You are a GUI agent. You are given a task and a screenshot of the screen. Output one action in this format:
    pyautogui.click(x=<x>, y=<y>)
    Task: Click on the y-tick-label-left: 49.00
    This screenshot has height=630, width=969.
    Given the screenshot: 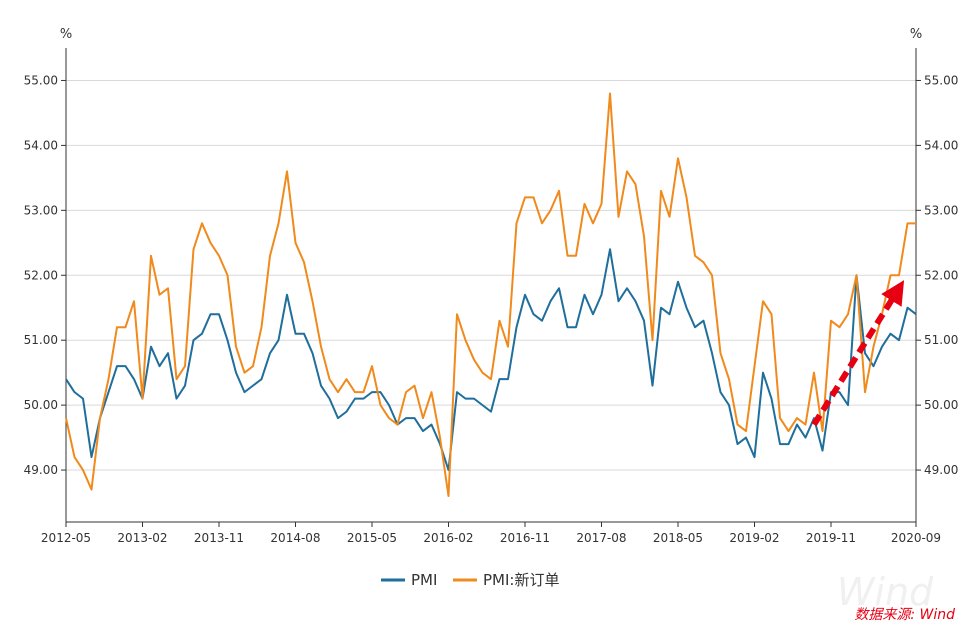 What is the action you would take?
    pyautogui.click(x=41, y=470)
    